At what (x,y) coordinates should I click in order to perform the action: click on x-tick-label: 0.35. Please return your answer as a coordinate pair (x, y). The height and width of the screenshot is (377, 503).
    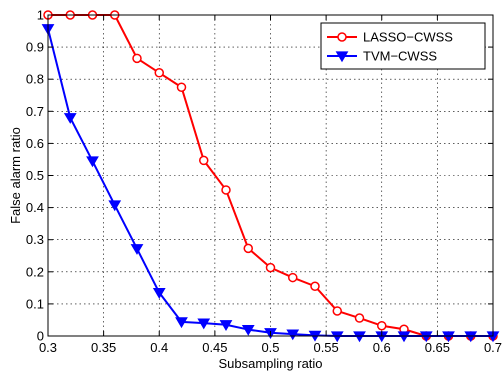
    Looking at the image, I should click on (103, 347).